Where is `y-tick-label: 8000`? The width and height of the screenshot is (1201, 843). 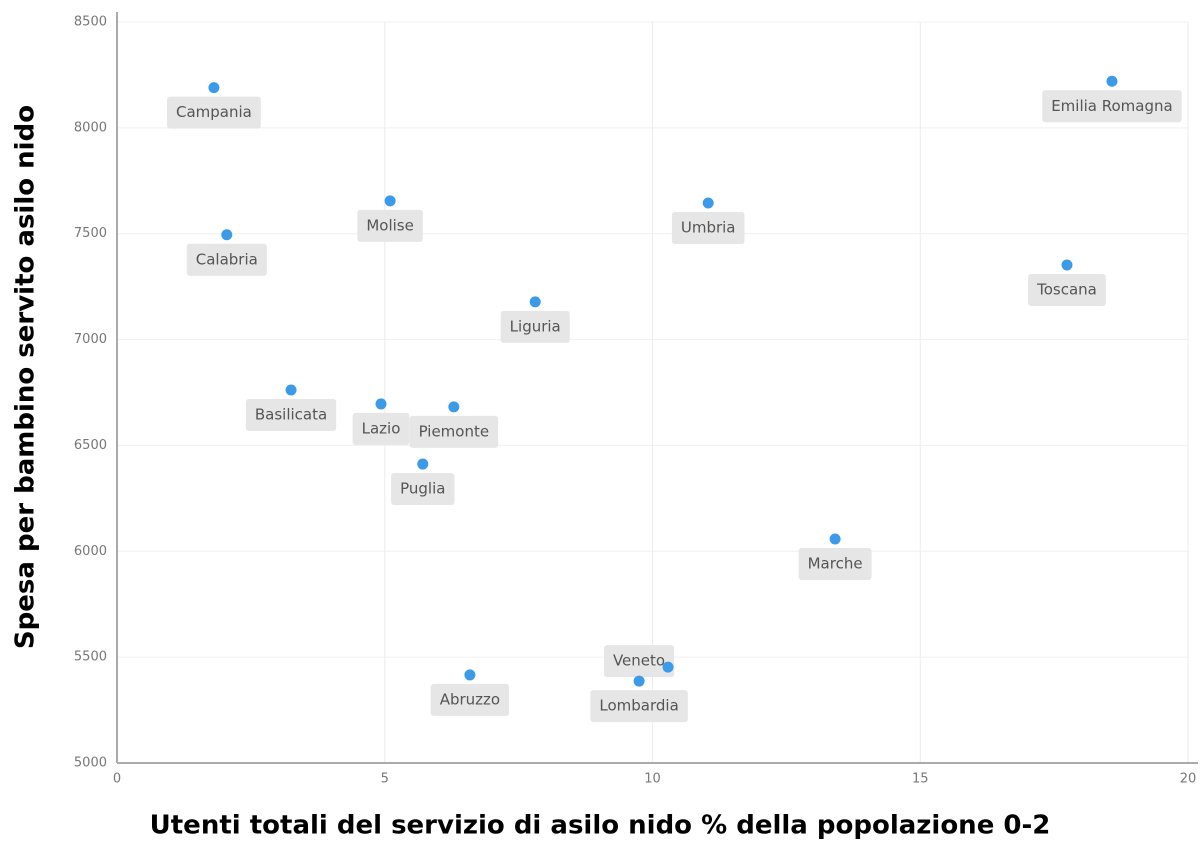
y-tick-label: 8000 is located at coordinates (90, 127).